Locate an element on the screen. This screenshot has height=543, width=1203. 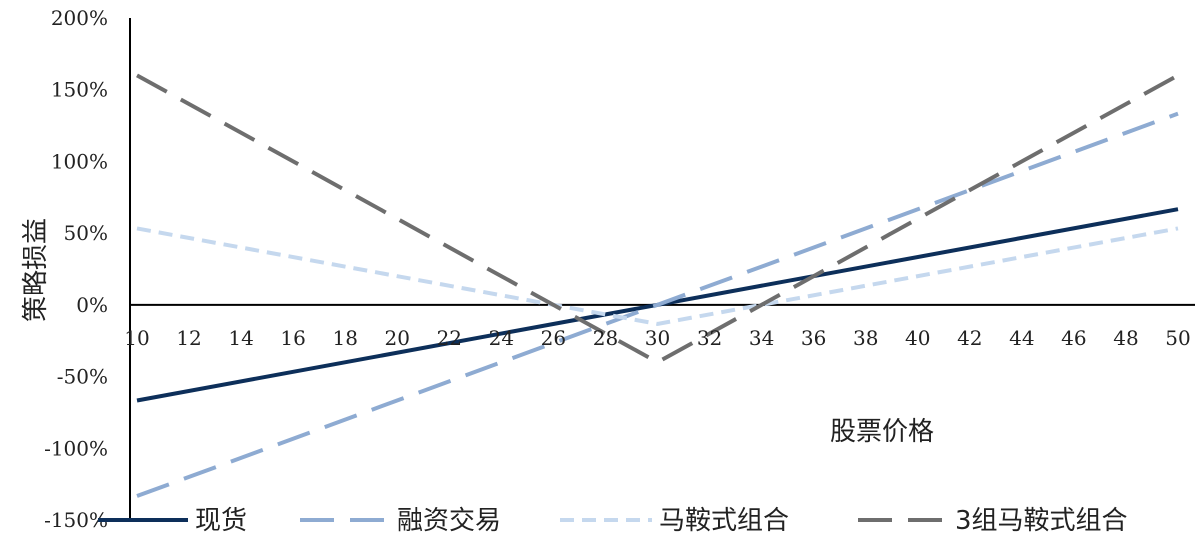
x-tick-label: 10 is located at coordinates (136, 338).